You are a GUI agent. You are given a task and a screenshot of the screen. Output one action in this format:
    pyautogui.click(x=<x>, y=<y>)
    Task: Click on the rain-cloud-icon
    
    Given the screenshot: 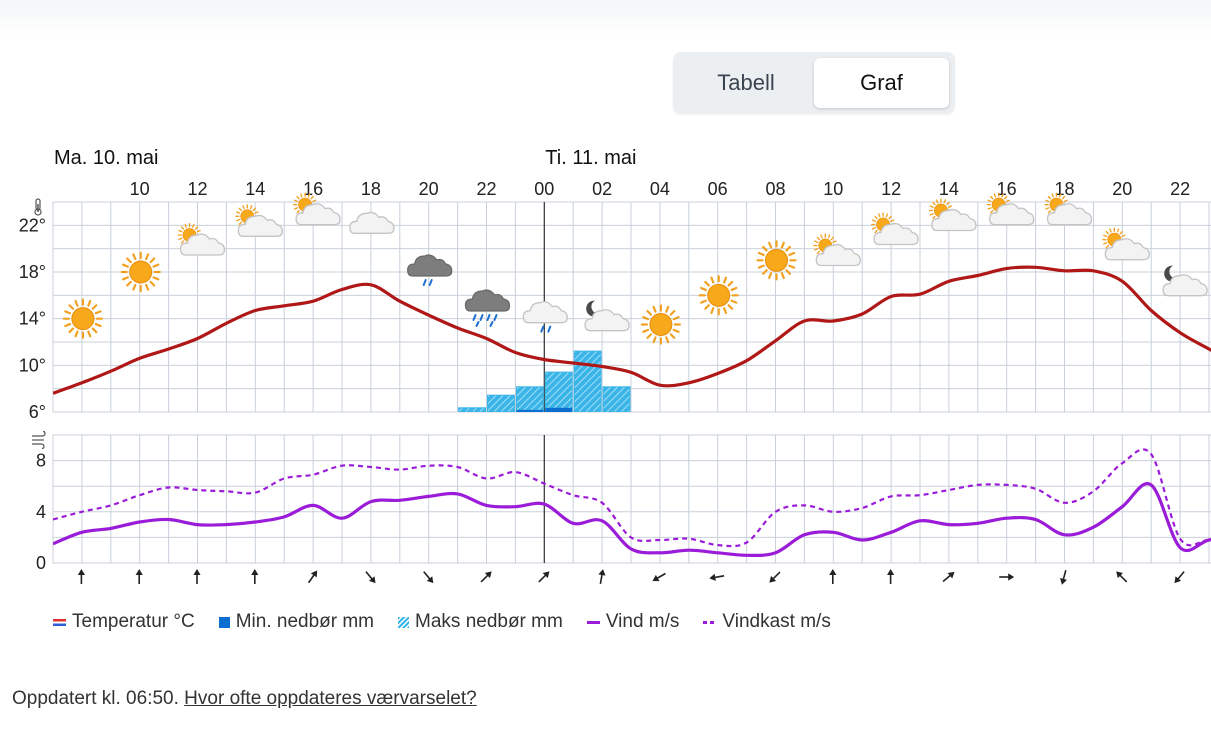 What is the action you would take?
    pyautogui.click(x=430, y=270)
    